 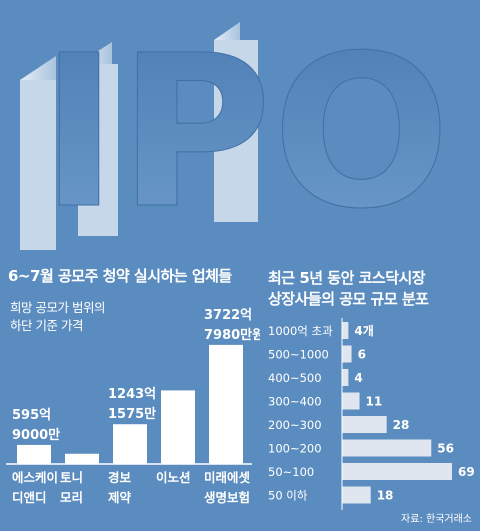 What do you see at coordinates (374, 402) in the screenshot?
I see `hbar-value-label: 11` at bounding box center [374, 402].